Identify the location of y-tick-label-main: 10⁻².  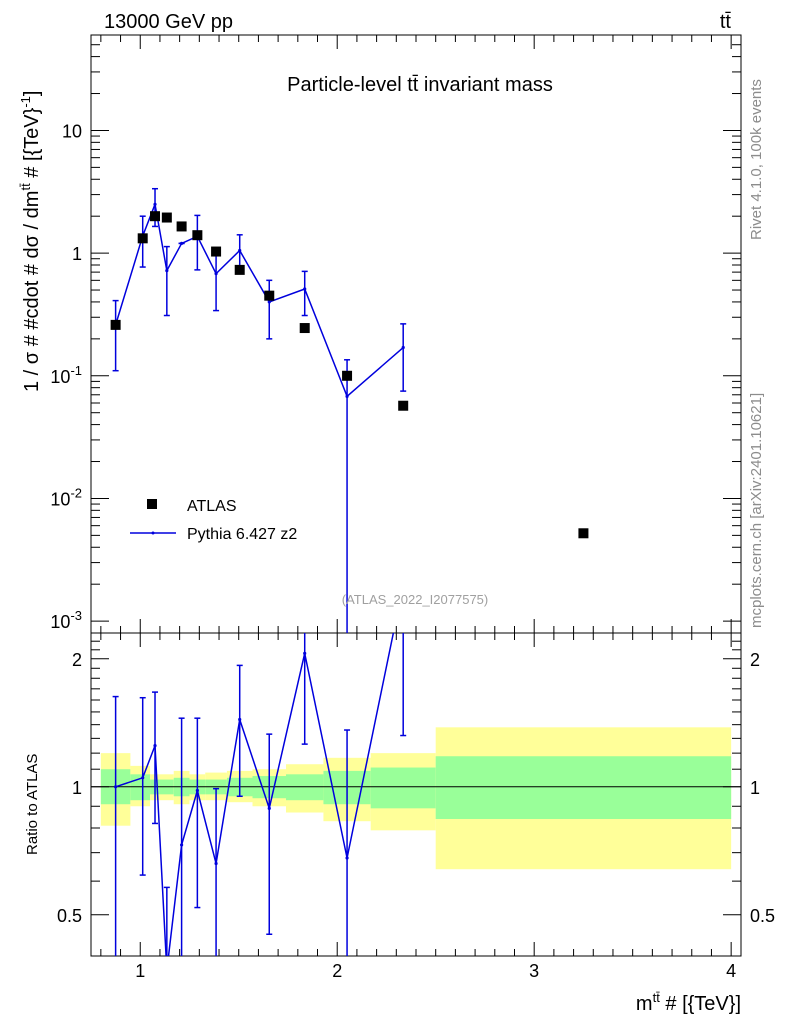
(66, 497).